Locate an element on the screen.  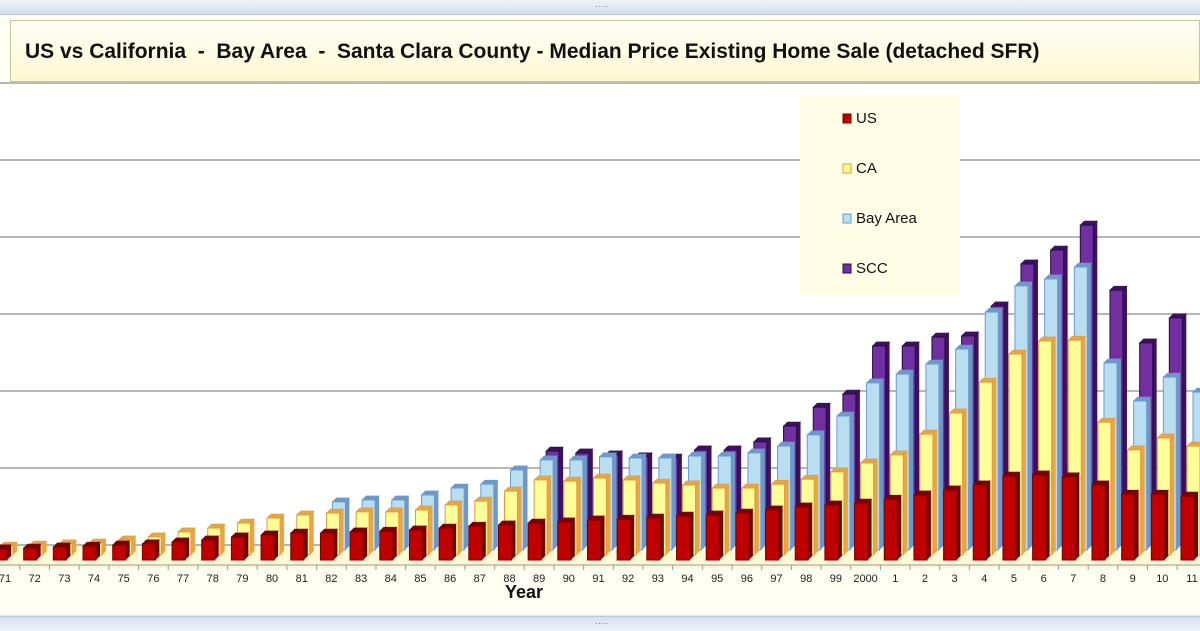
x-tick-label: 98 is located at coordinates (806, 579).